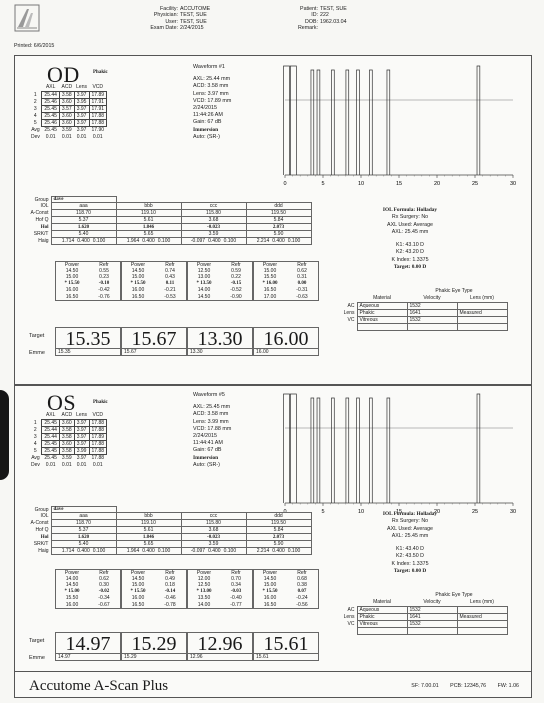 Image resolution: width=544 pixels, height=703 pixels. I want to click on iol-power: * 15.50, so click(138, 591).